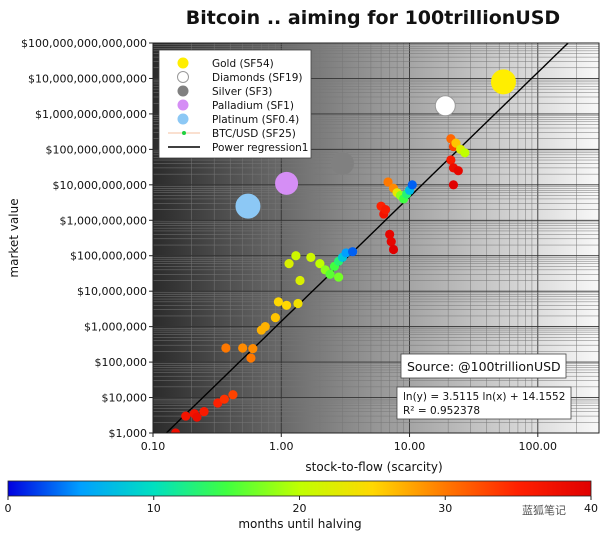  Describe the element at coordinates (115, 327) in the screenshot. I see `y-tick-label: $1,000,000` at that location.